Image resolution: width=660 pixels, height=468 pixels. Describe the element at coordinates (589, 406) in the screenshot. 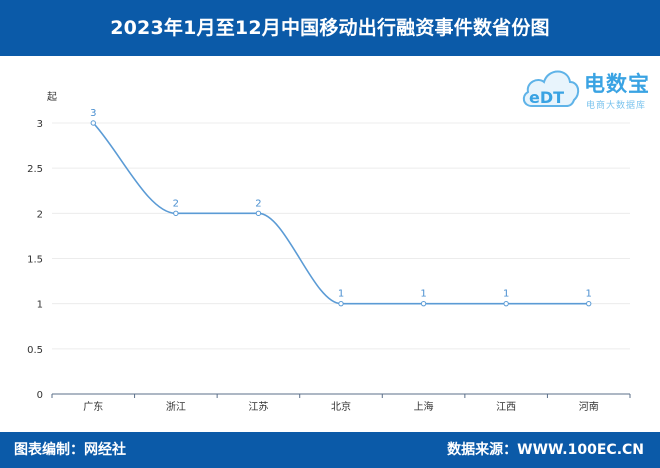

I see `x-tick-label: 河南` at that location.